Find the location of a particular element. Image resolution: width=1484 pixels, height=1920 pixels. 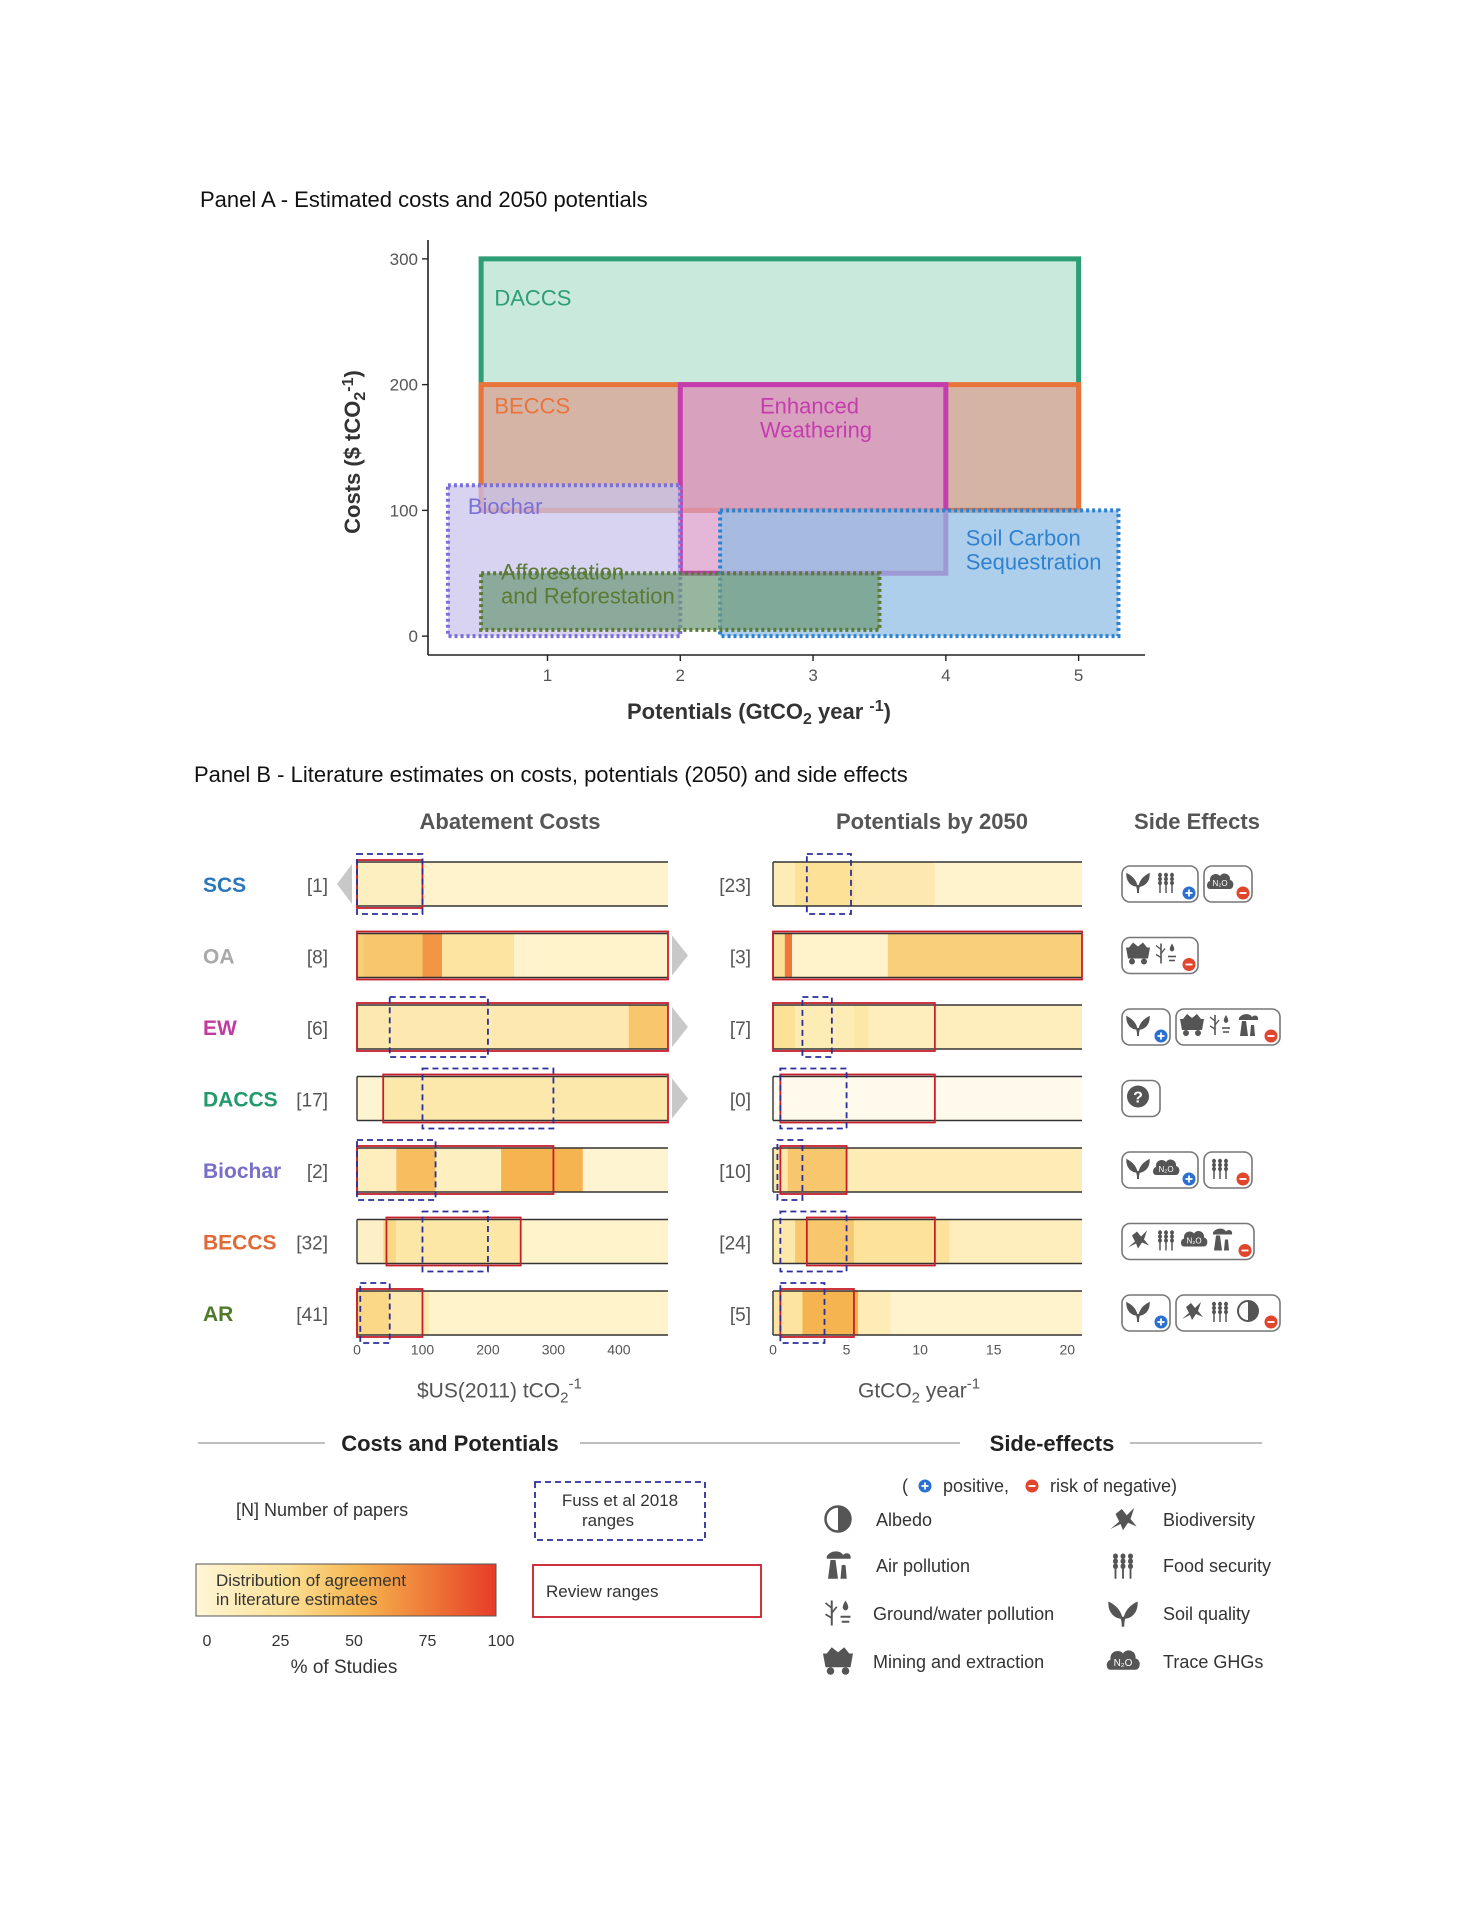

x-axis-title-part: 2 is located at coordinates (807, 719).